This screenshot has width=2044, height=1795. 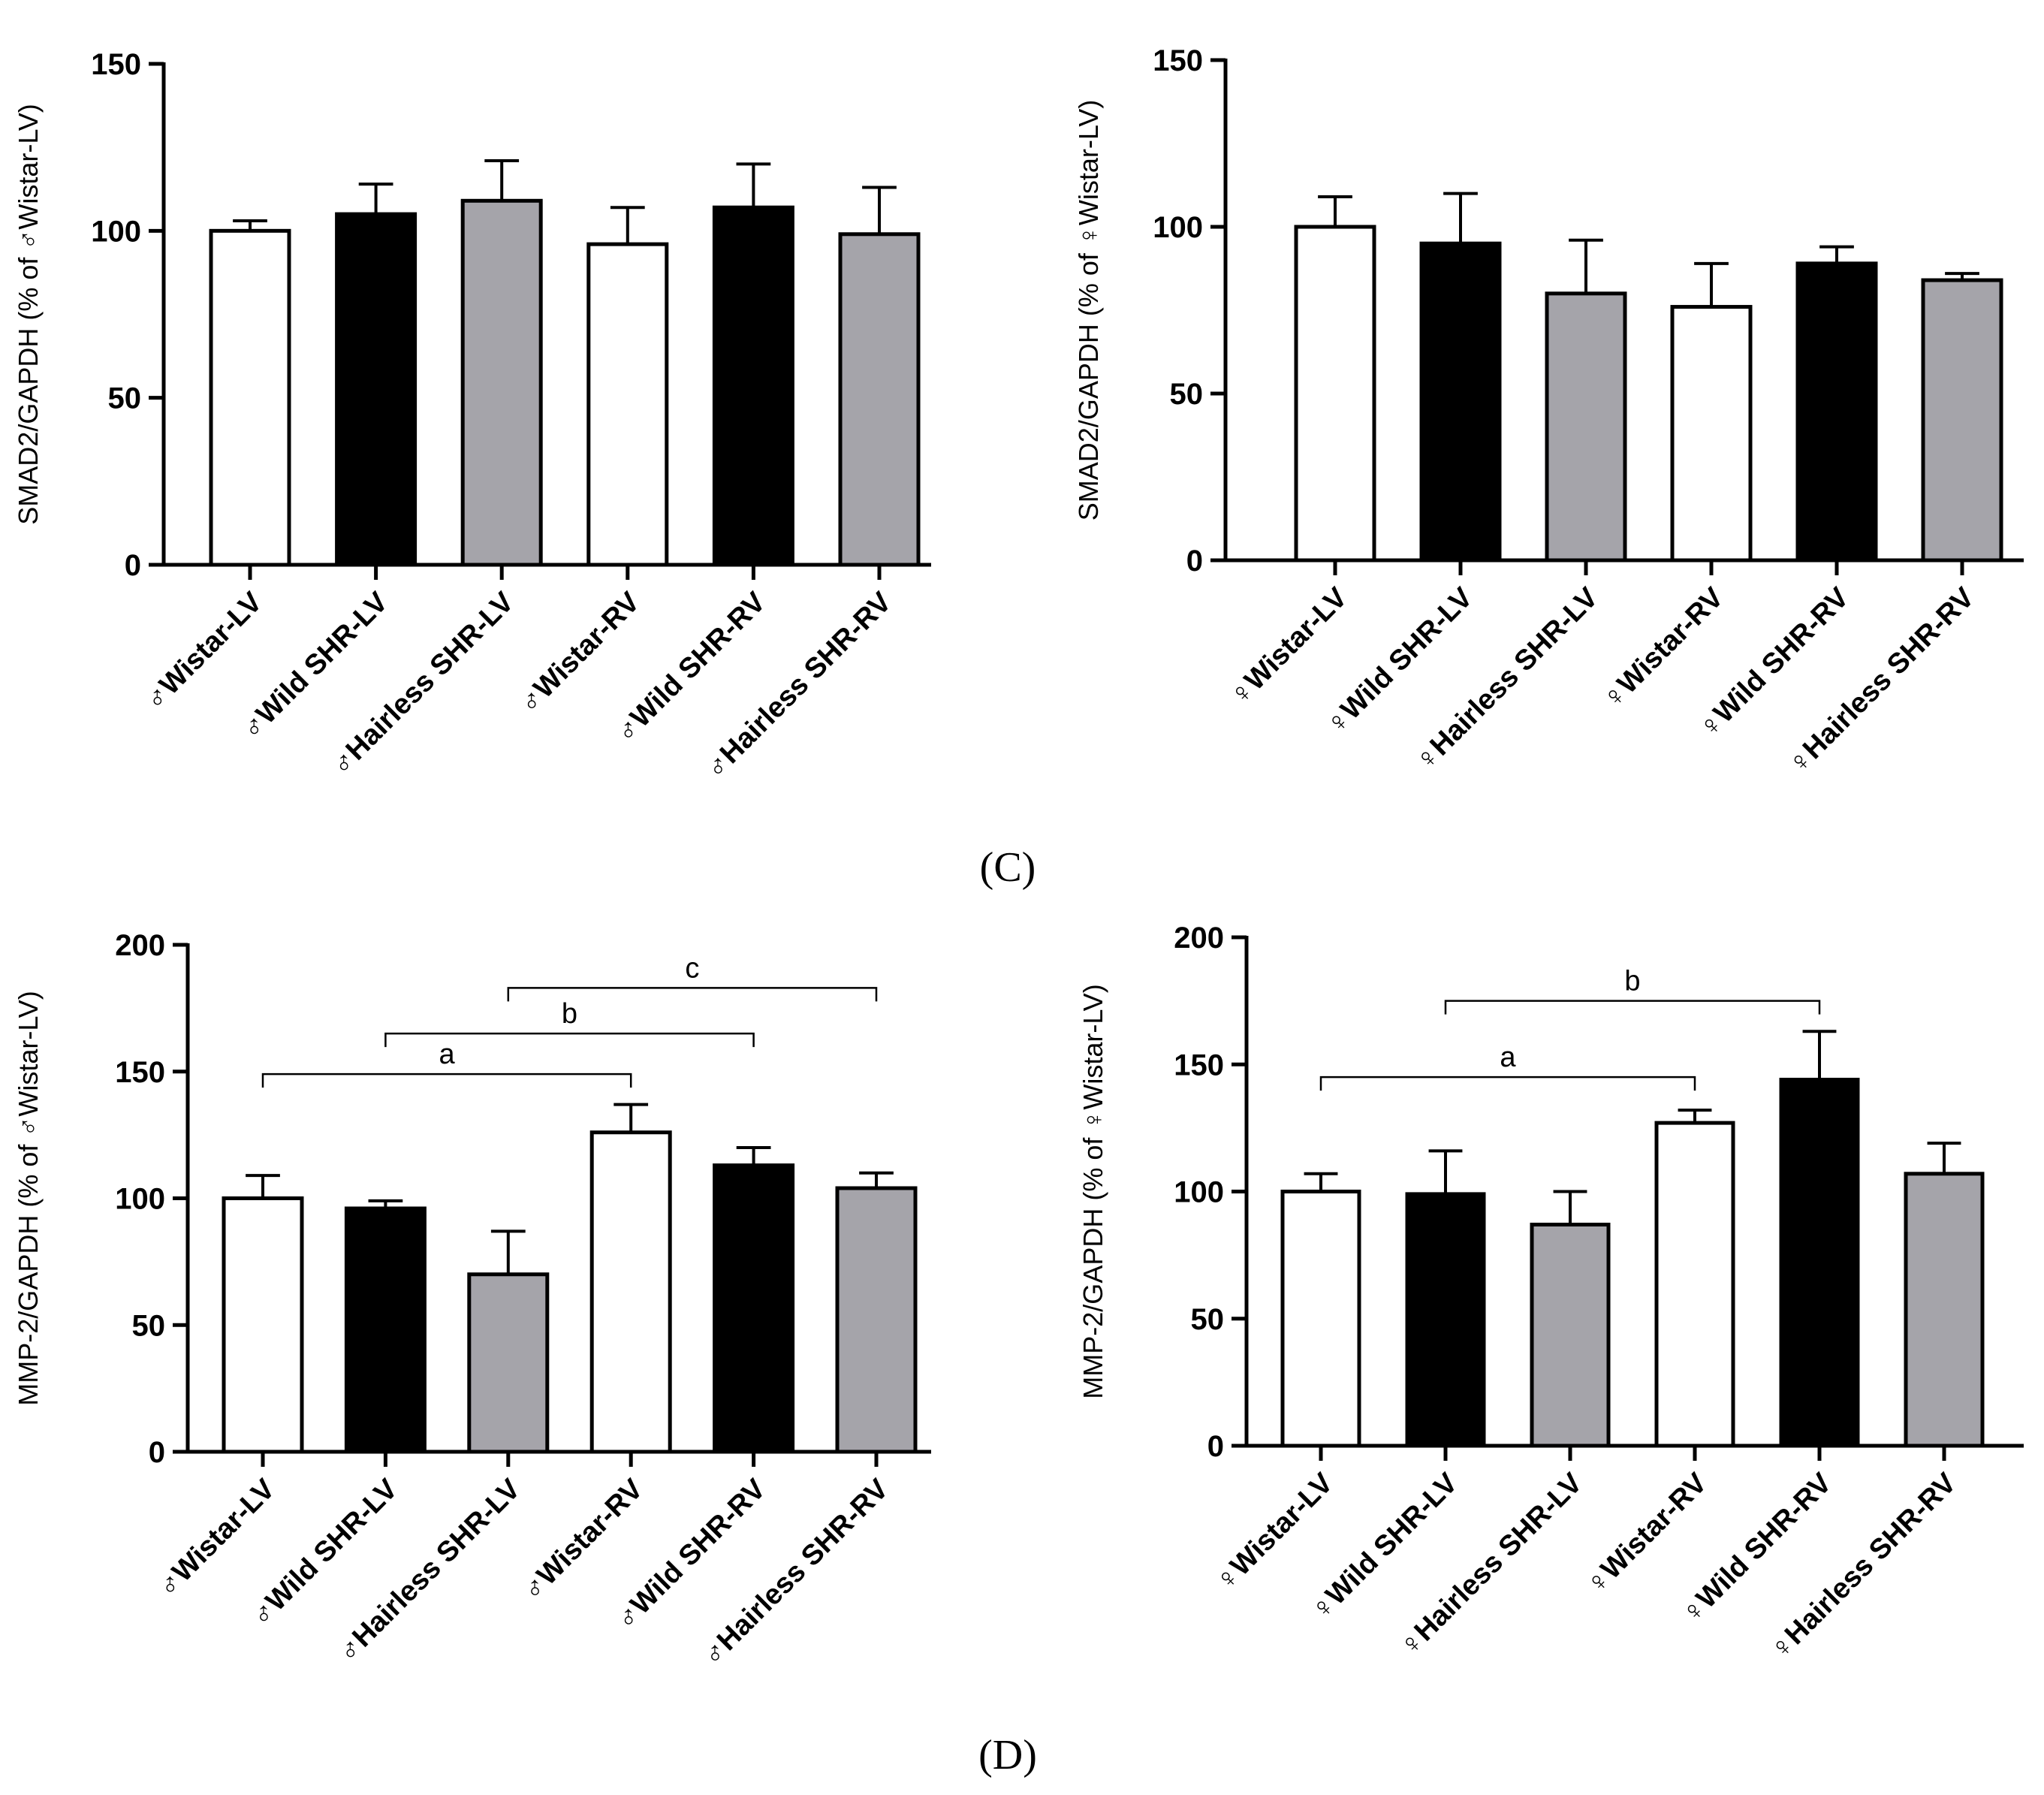 I want to click on y-axis-title: MMP-2/GAPDH (% of ♂Wistar-LV), so click(x=28, y=1198).